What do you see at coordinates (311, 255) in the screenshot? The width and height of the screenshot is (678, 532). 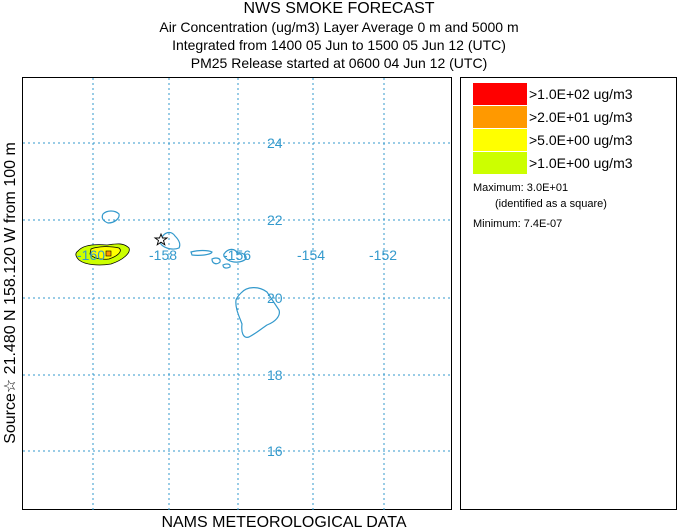 I see `lon-label-154: -154` at bounding box center [311, 255].